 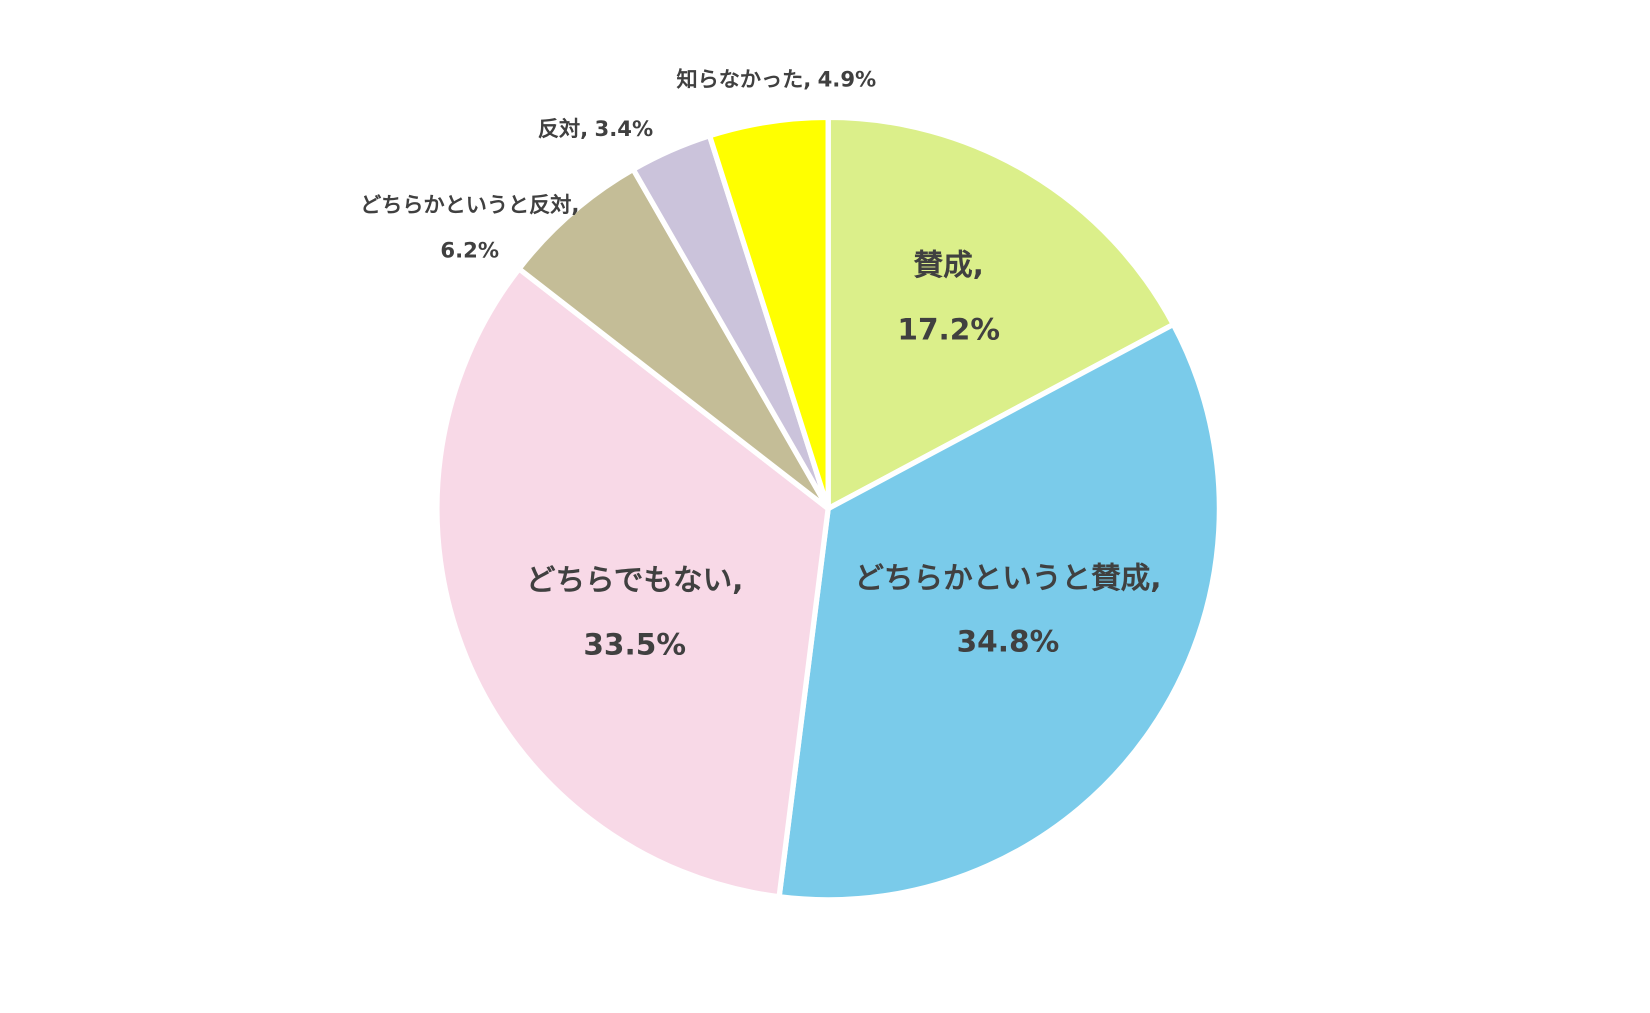 What do you see at coordinates (948, 265) in the screenshot?
I see `category-label: 賛成,` at bounding box center [948, 265].